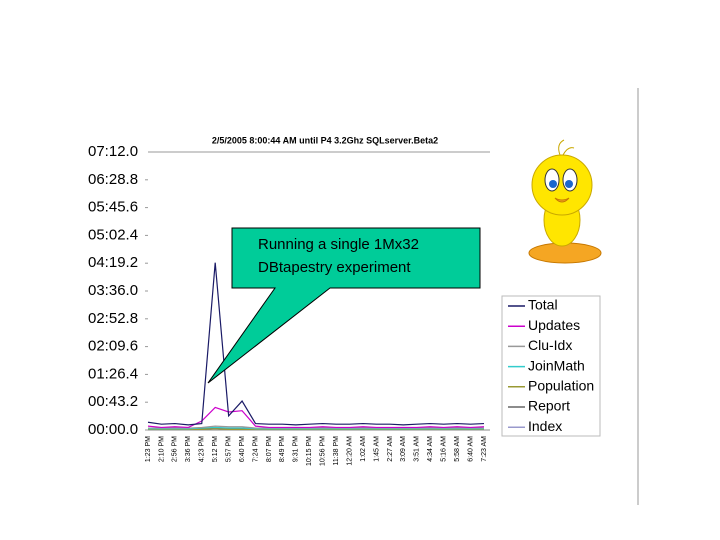 This screenshot has height=540, width=720. What do you see at coordinates (113, 234) in the screenshot?
I see `y-tick-label: 05:02.4` at bounding box center [113, 234].